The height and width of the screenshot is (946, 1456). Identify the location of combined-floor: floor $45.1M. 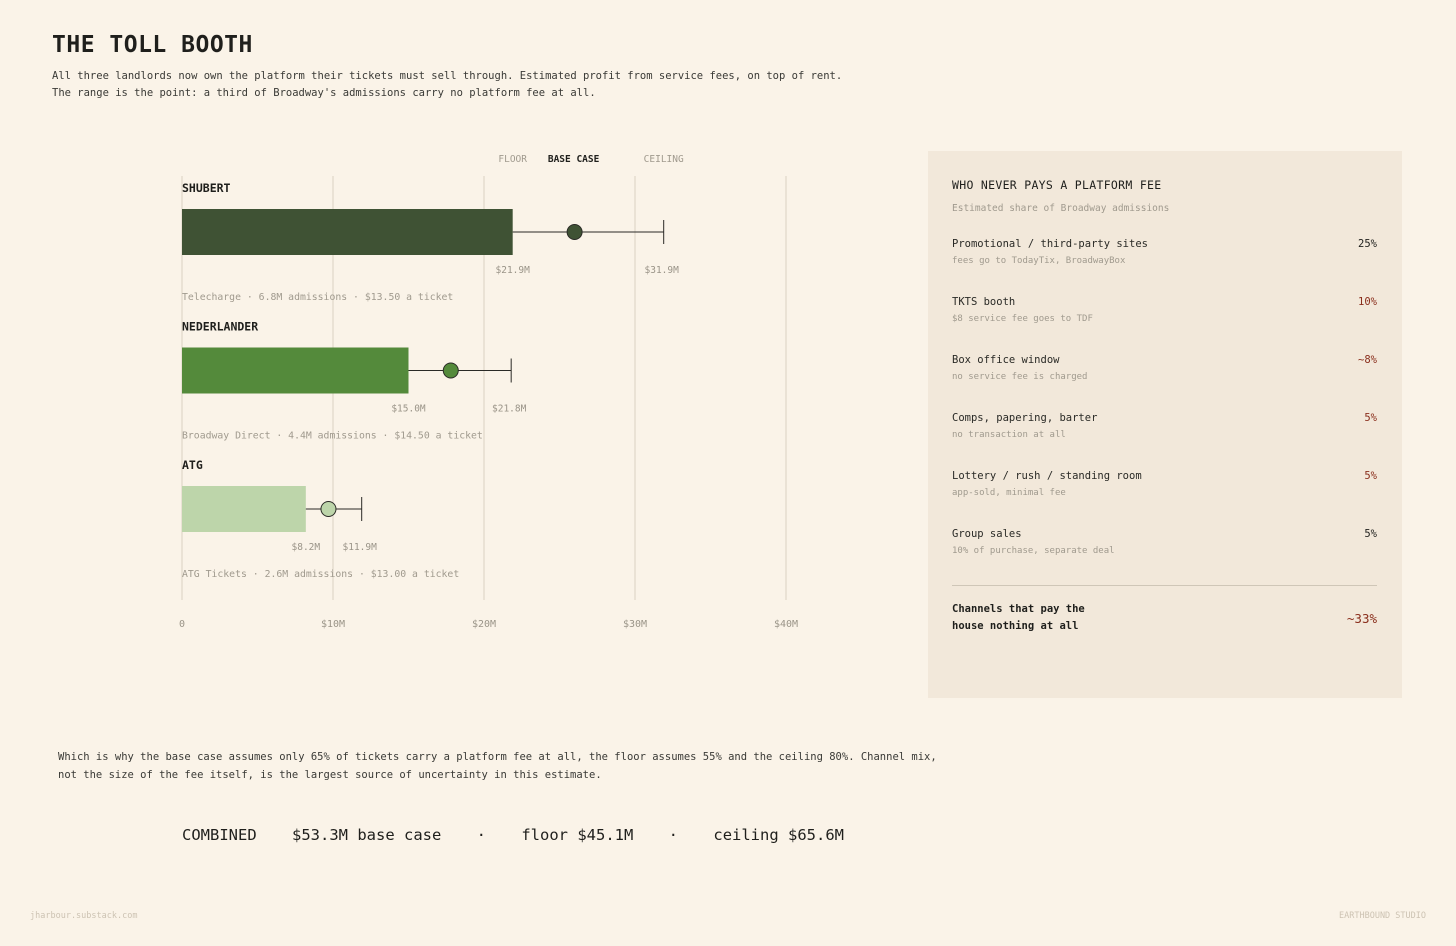
(577, 835).